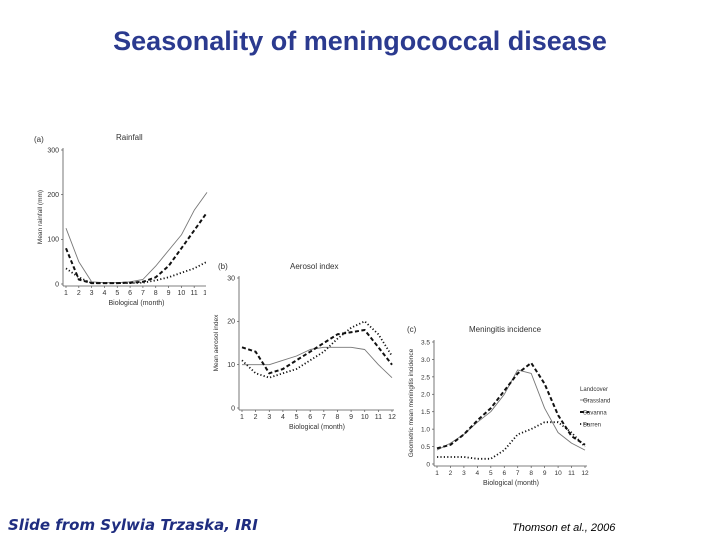 This screenshot has width=720, height=540. Describe the element at coordinates (511, 483) in the screenshot. I see `panel-c-x-axis-label: Biological (month)` at that location.